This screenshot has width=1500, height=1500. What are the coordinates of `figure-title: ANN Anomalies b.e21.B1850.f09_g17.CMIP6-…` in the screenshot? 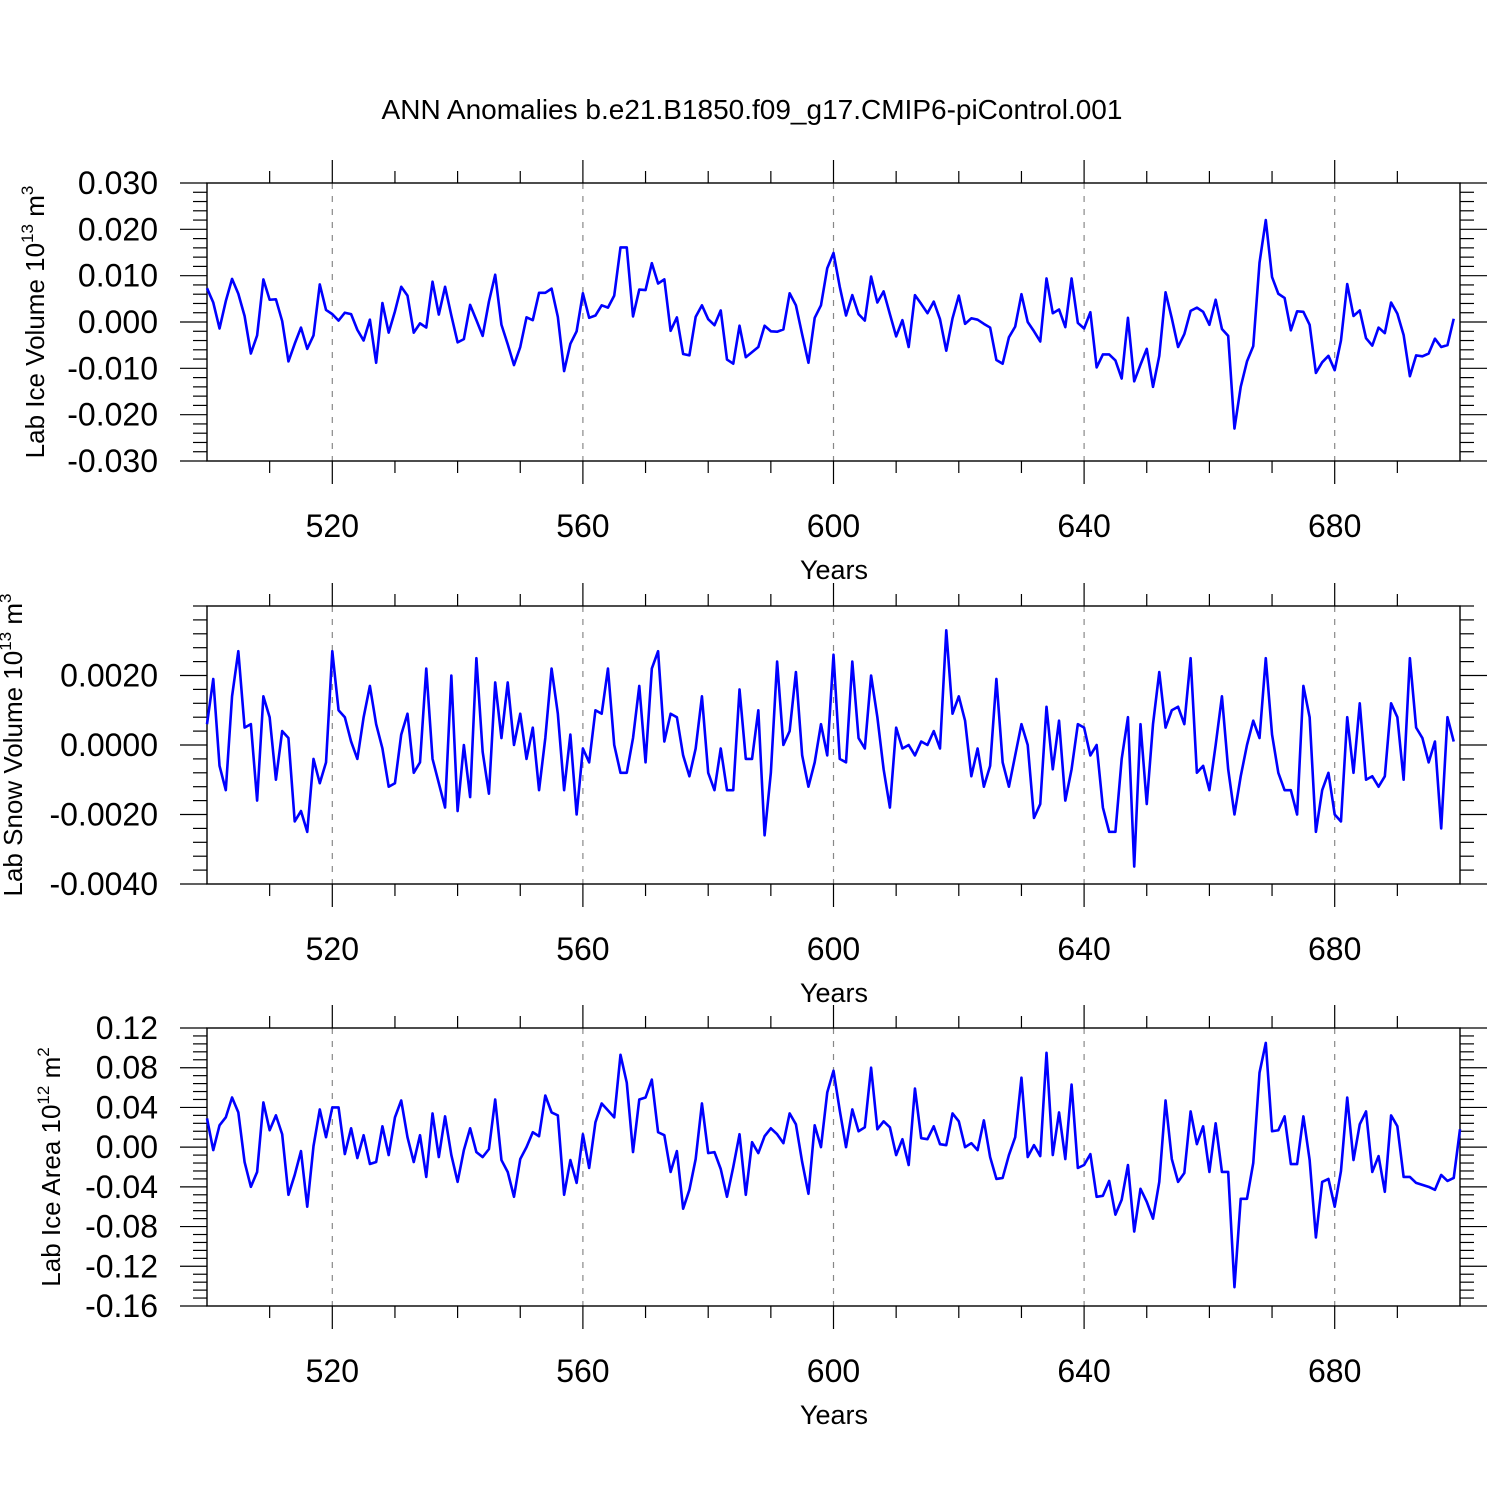 It's located at (752, 109).